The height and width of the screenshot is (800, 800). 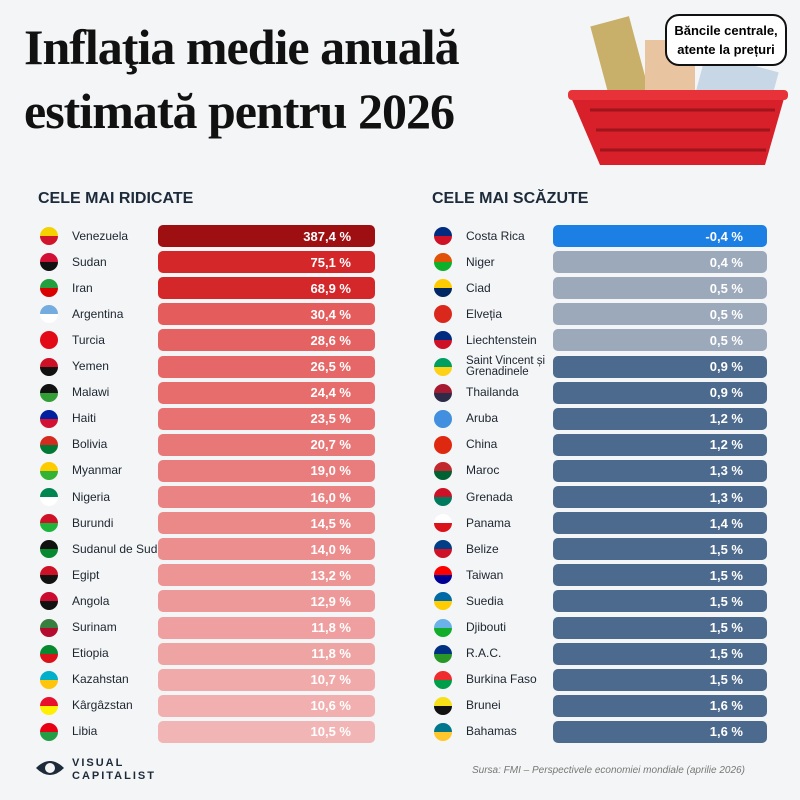 What do you see at coordinates (660, 497) in the screenshot?
I see `value-bar: 1,3 %` at bounding box center [660, 497].